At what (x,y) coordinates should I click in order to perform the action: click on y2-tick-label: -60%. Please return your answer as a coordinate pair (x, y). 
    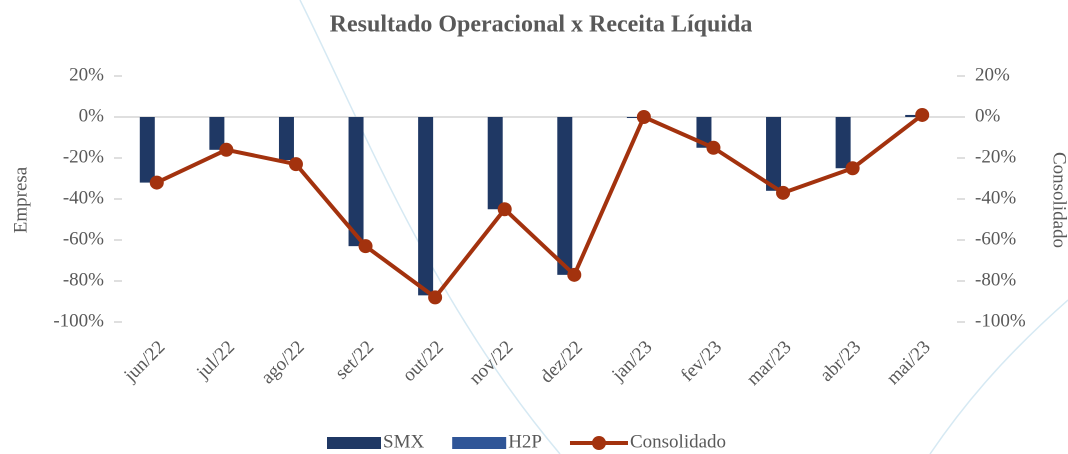
    Looking at the image, I should click on (995, 238).